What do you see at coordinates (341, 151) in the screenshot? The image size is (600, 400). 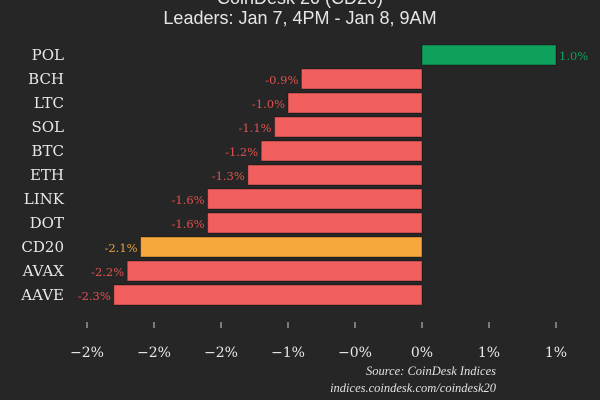 I see `bar-btc` at bounding box center [341, 151].